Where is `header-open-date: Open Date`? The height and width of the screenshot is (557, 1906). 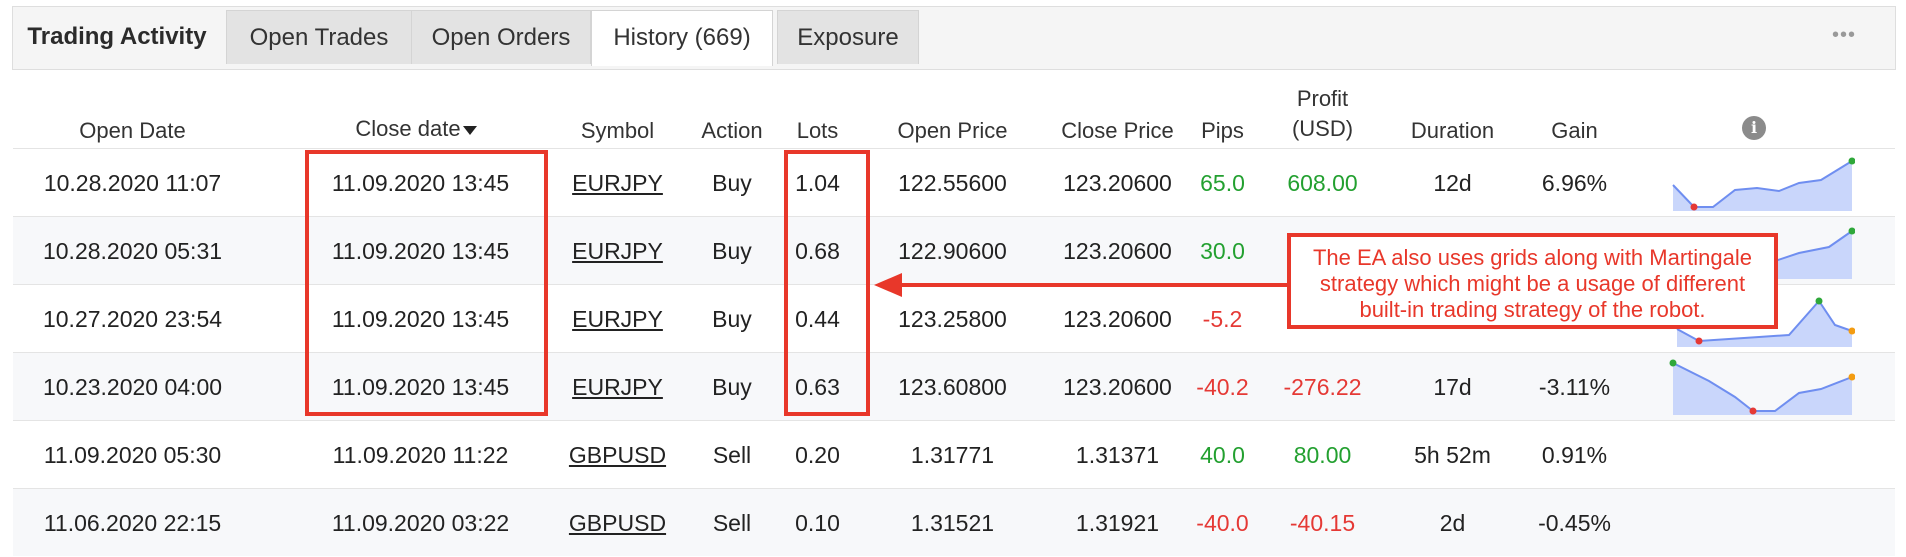 header-open-date: Open Date is located at coordinates (132, 130).